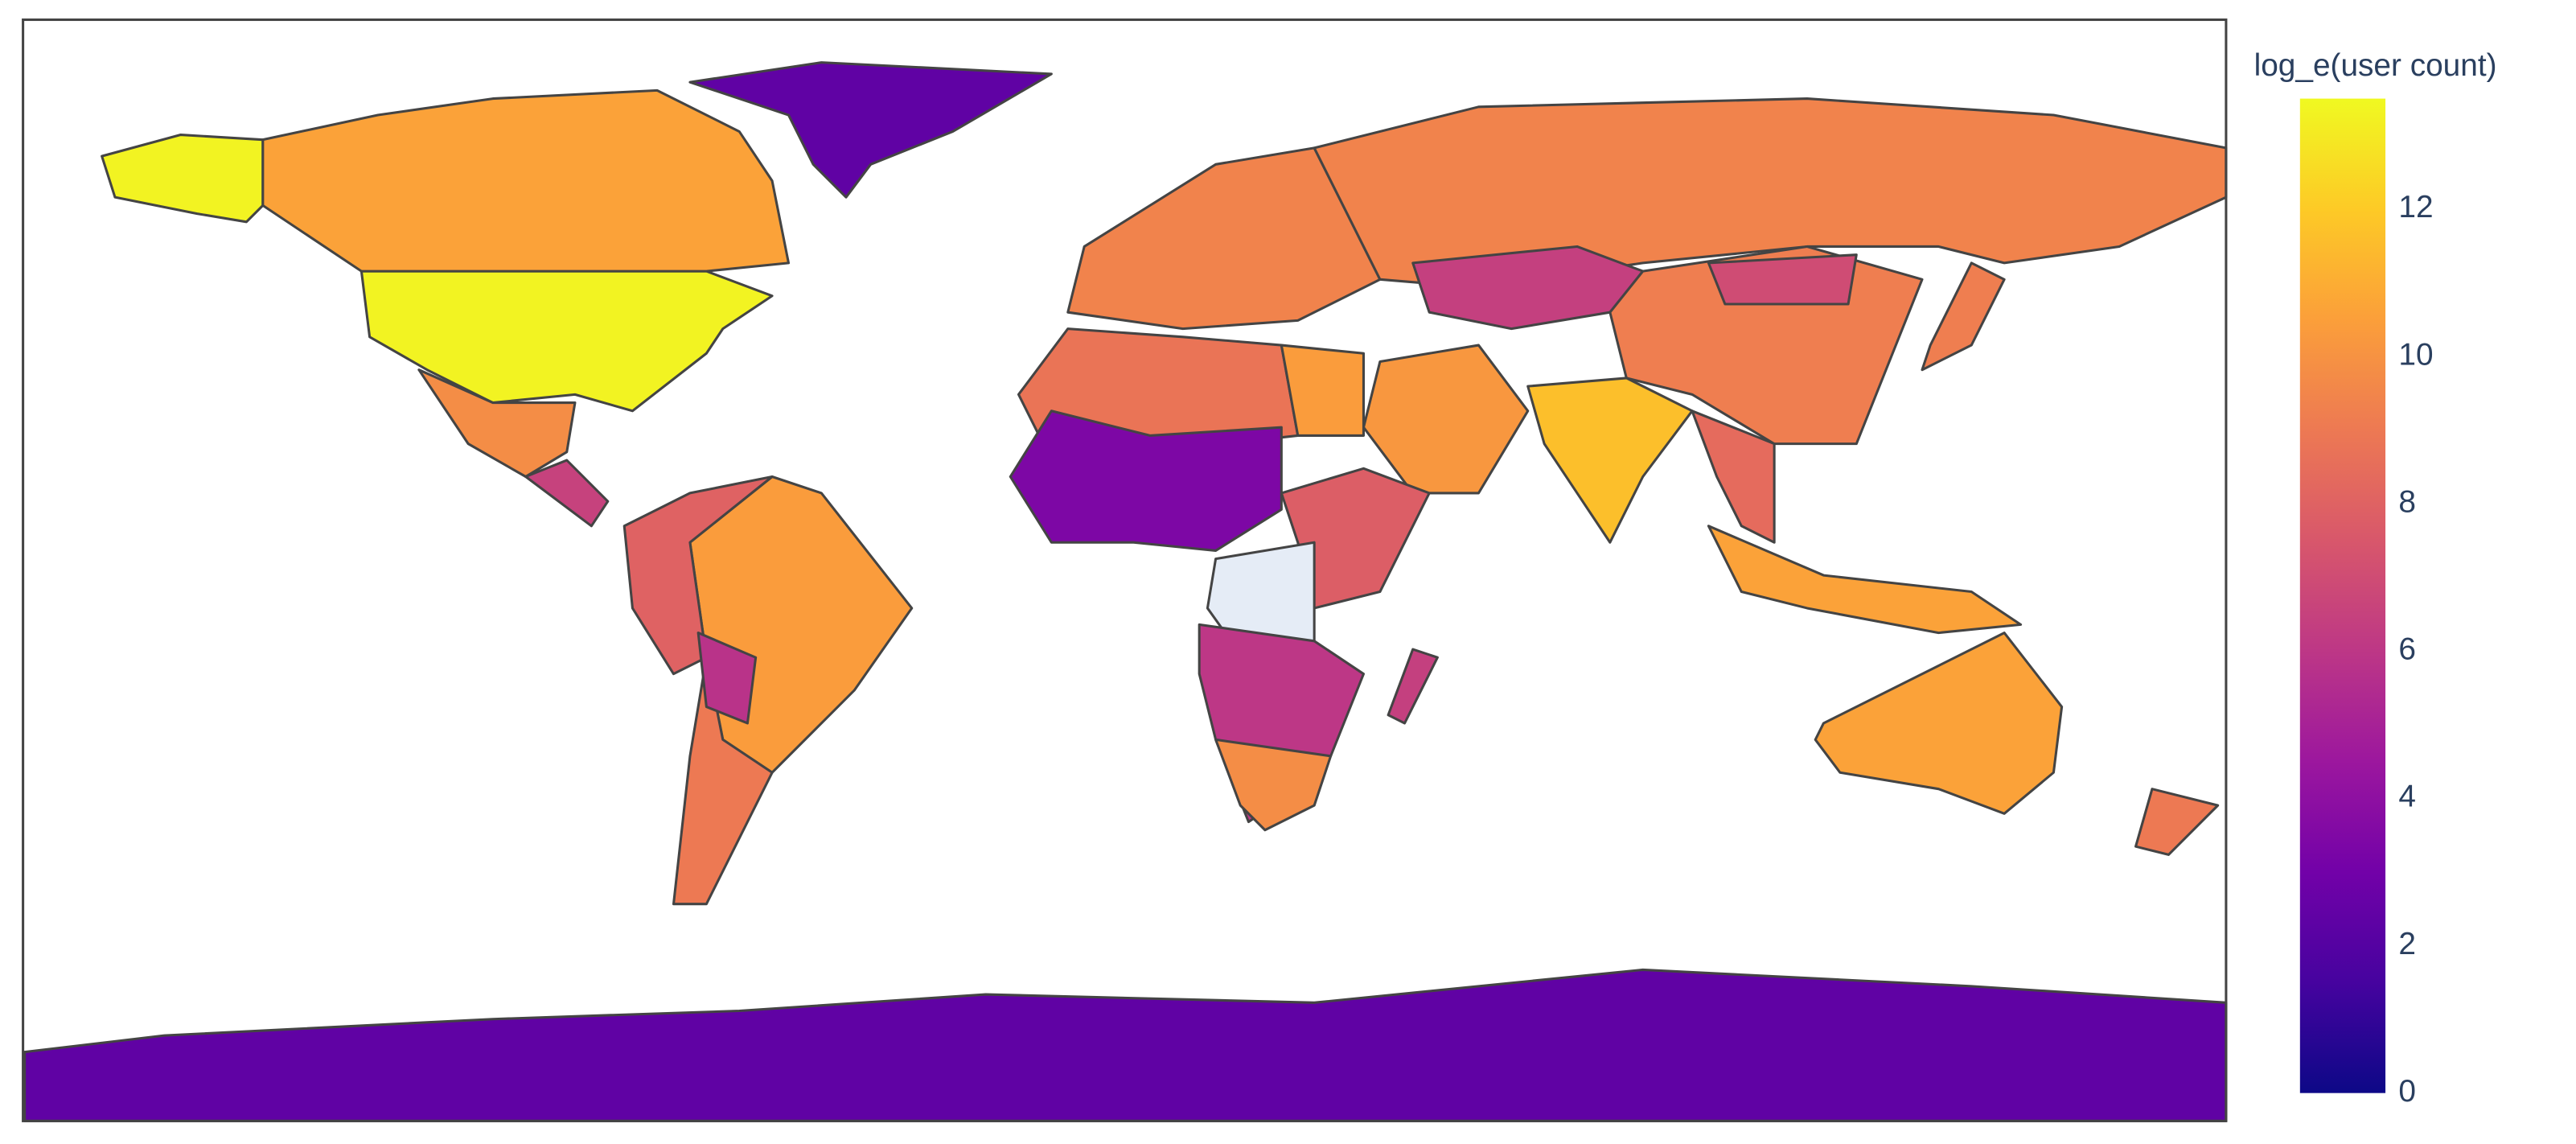 This screenshot has height=1144, width=2576. Describe the element at coordinates (2375, 65) in the screenshot. I see `colorbar-title: log_e(user count)` at that location.